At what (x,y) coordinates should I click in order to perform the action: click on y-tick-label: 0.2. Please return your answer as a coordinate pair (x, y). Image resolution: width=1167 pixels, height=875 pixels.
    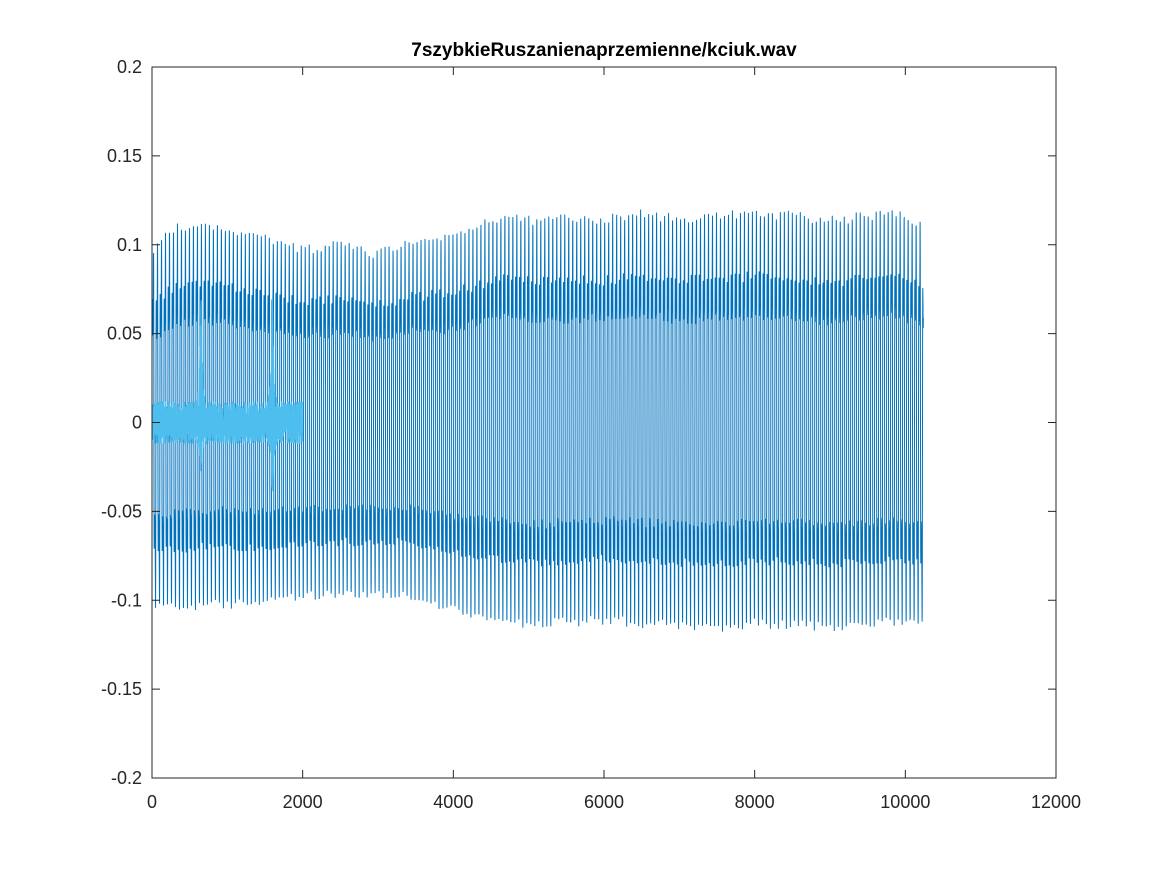
    Looking at the image, I should click on (129, 67).